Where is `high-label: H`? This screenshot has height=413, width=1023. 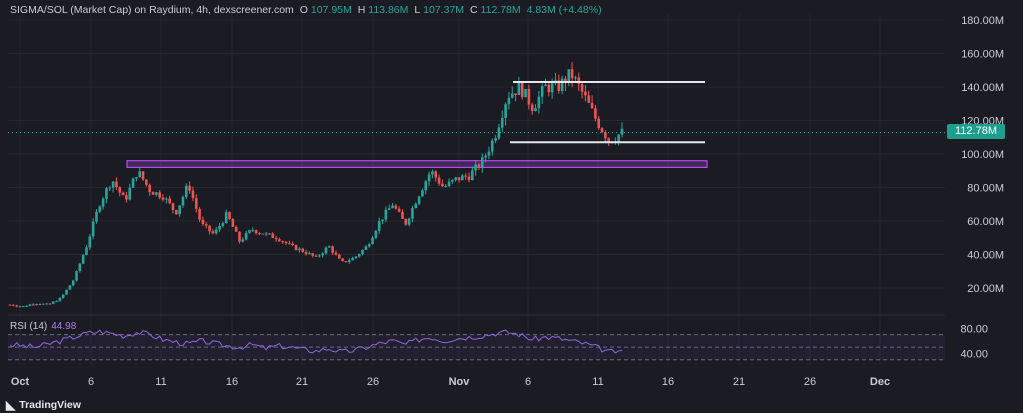
high-label: H is located at coordinates (361, 10).